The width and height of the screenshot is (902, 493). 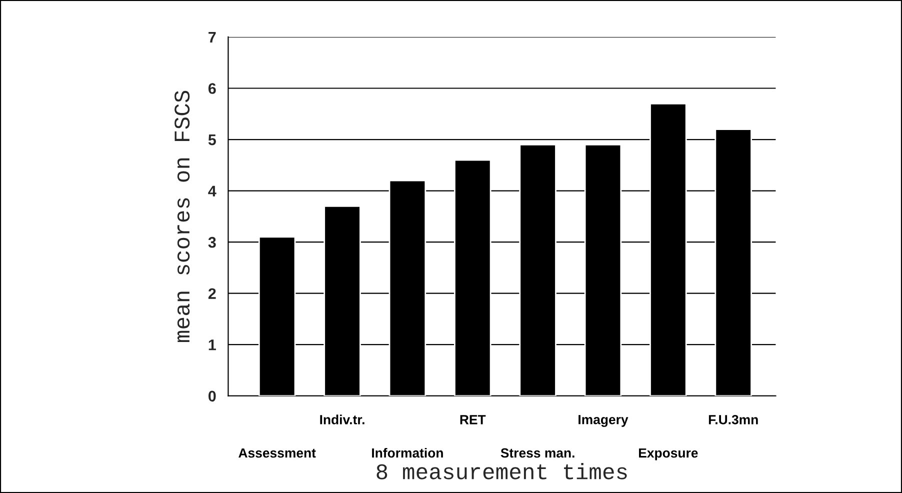 What do you see at coordinates (212, 345) in the screenshot?
I see `y-tick-label: 1` at bounding box center [212, 345].